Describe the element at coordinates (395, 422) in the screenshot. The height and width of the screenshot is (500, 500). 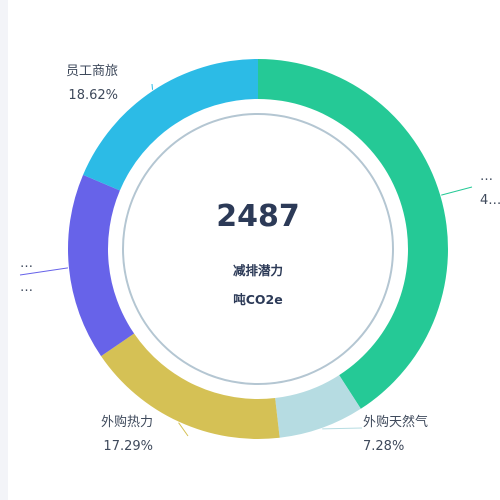
I see `slice-name-label-2: 外购天然气` at that location.